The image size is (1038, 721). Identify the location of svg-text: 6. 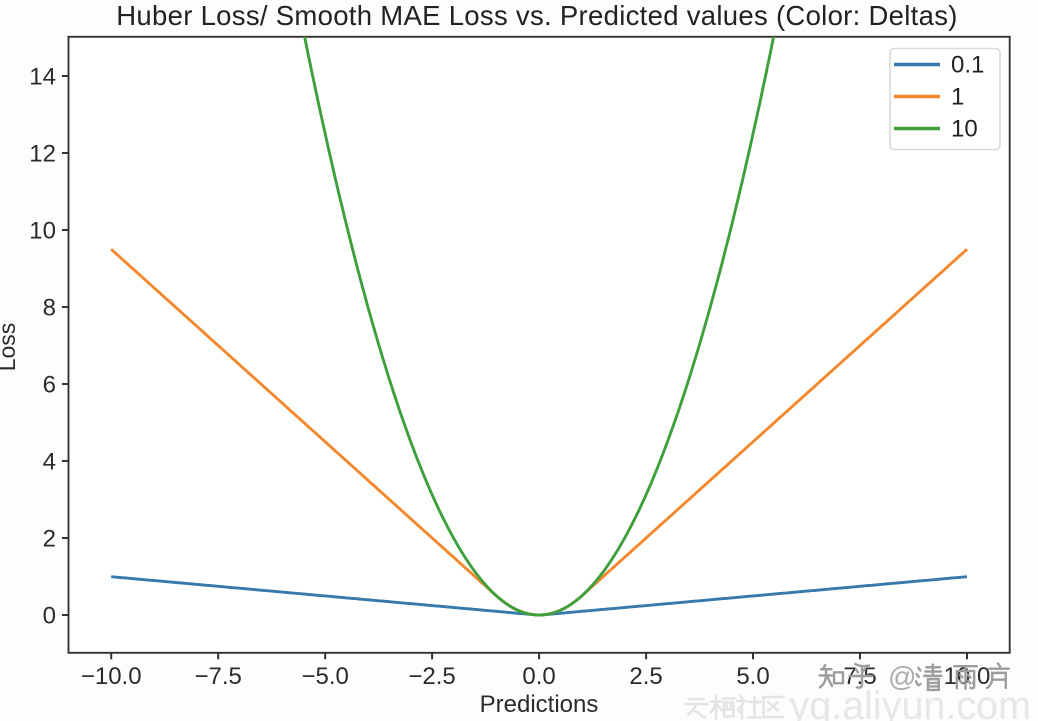
(49, 385).